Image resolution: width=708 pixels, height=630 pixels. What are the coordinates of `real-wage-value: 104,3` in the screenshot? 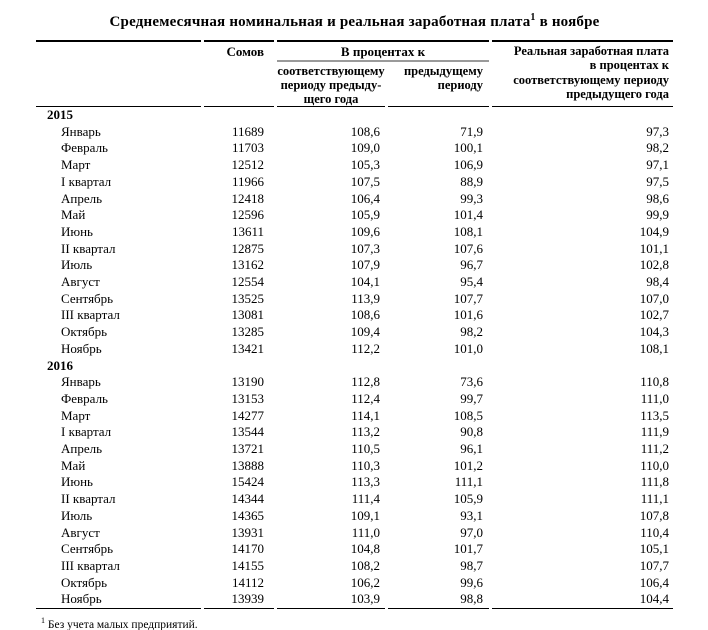 It's located at (654, 332).